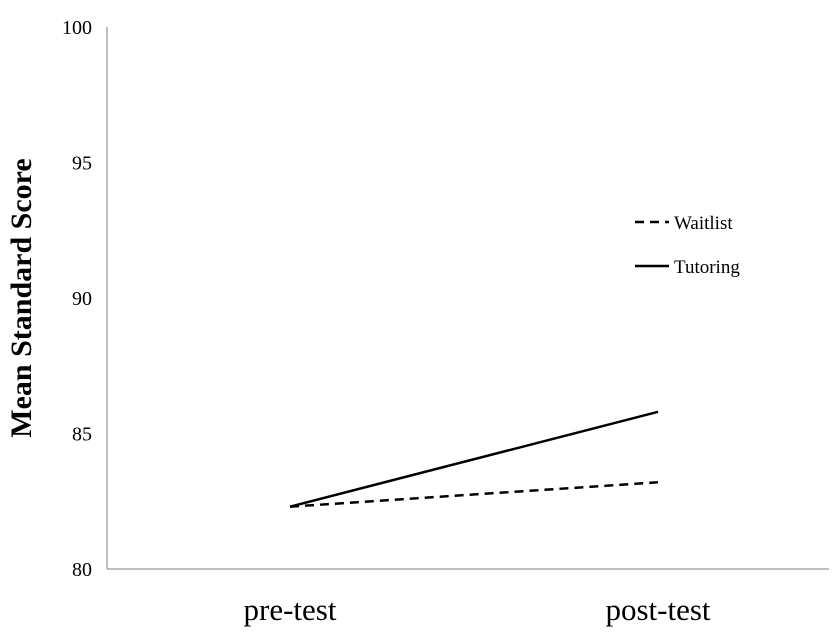 Image resolution: width=837 pixels, height=632 pixels. What do you see at coordinates (21, 297) in the screenshot?
I see `y-axis-title: Mean Standard Score` at bounding box center [21, 297].